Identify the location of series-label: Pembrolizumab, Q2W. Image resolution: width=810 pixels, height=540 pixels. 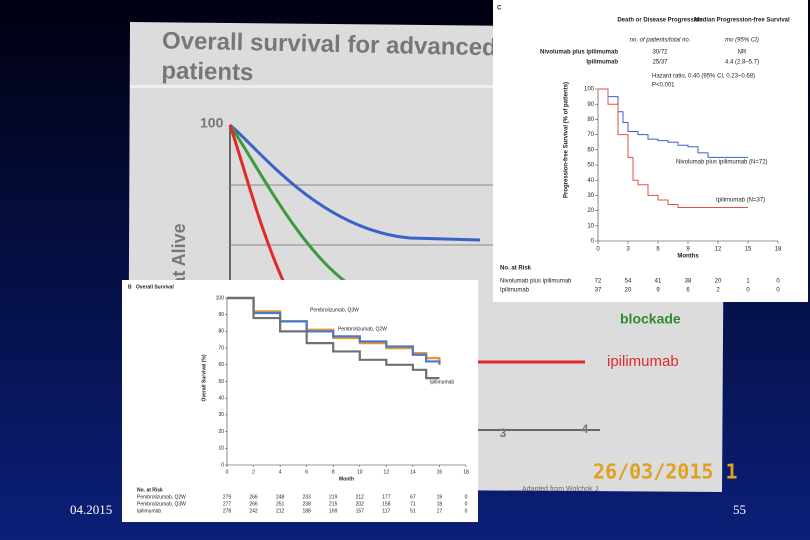
(362, 329).